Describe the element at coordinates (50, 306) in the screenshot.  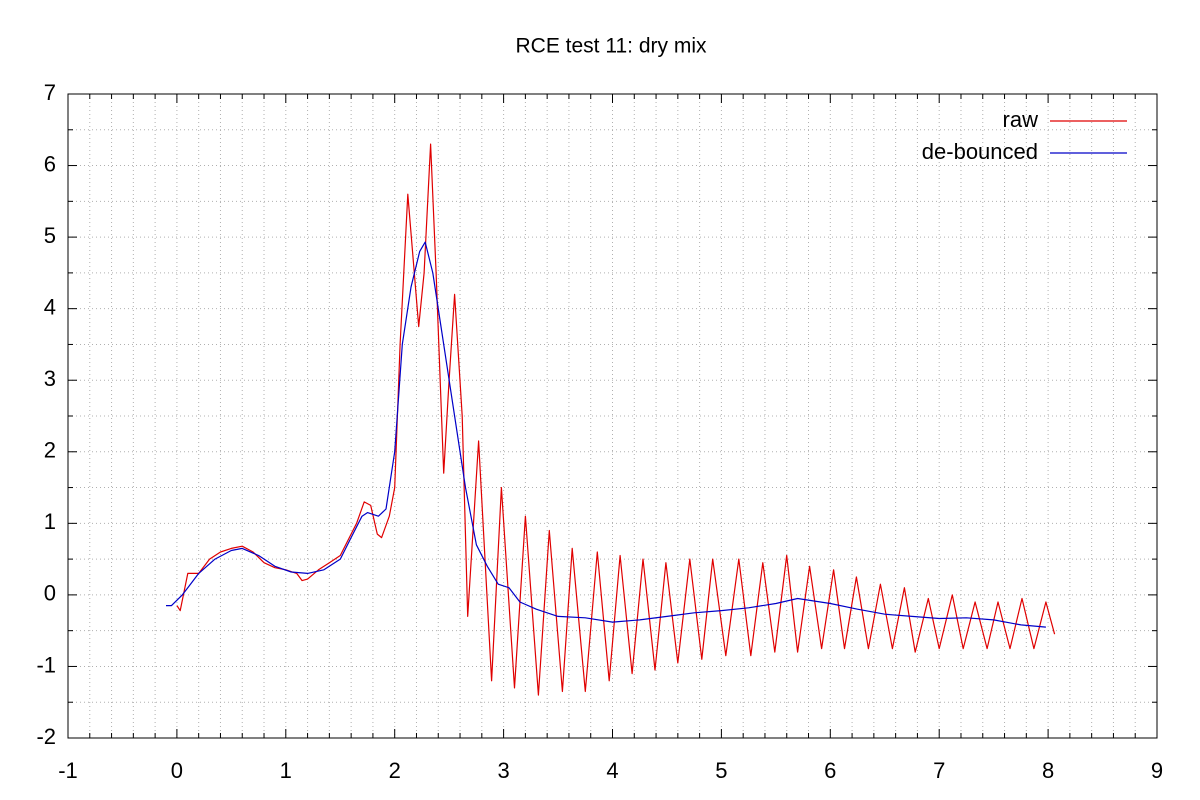
I see `y-tick-label: 4` at that location.